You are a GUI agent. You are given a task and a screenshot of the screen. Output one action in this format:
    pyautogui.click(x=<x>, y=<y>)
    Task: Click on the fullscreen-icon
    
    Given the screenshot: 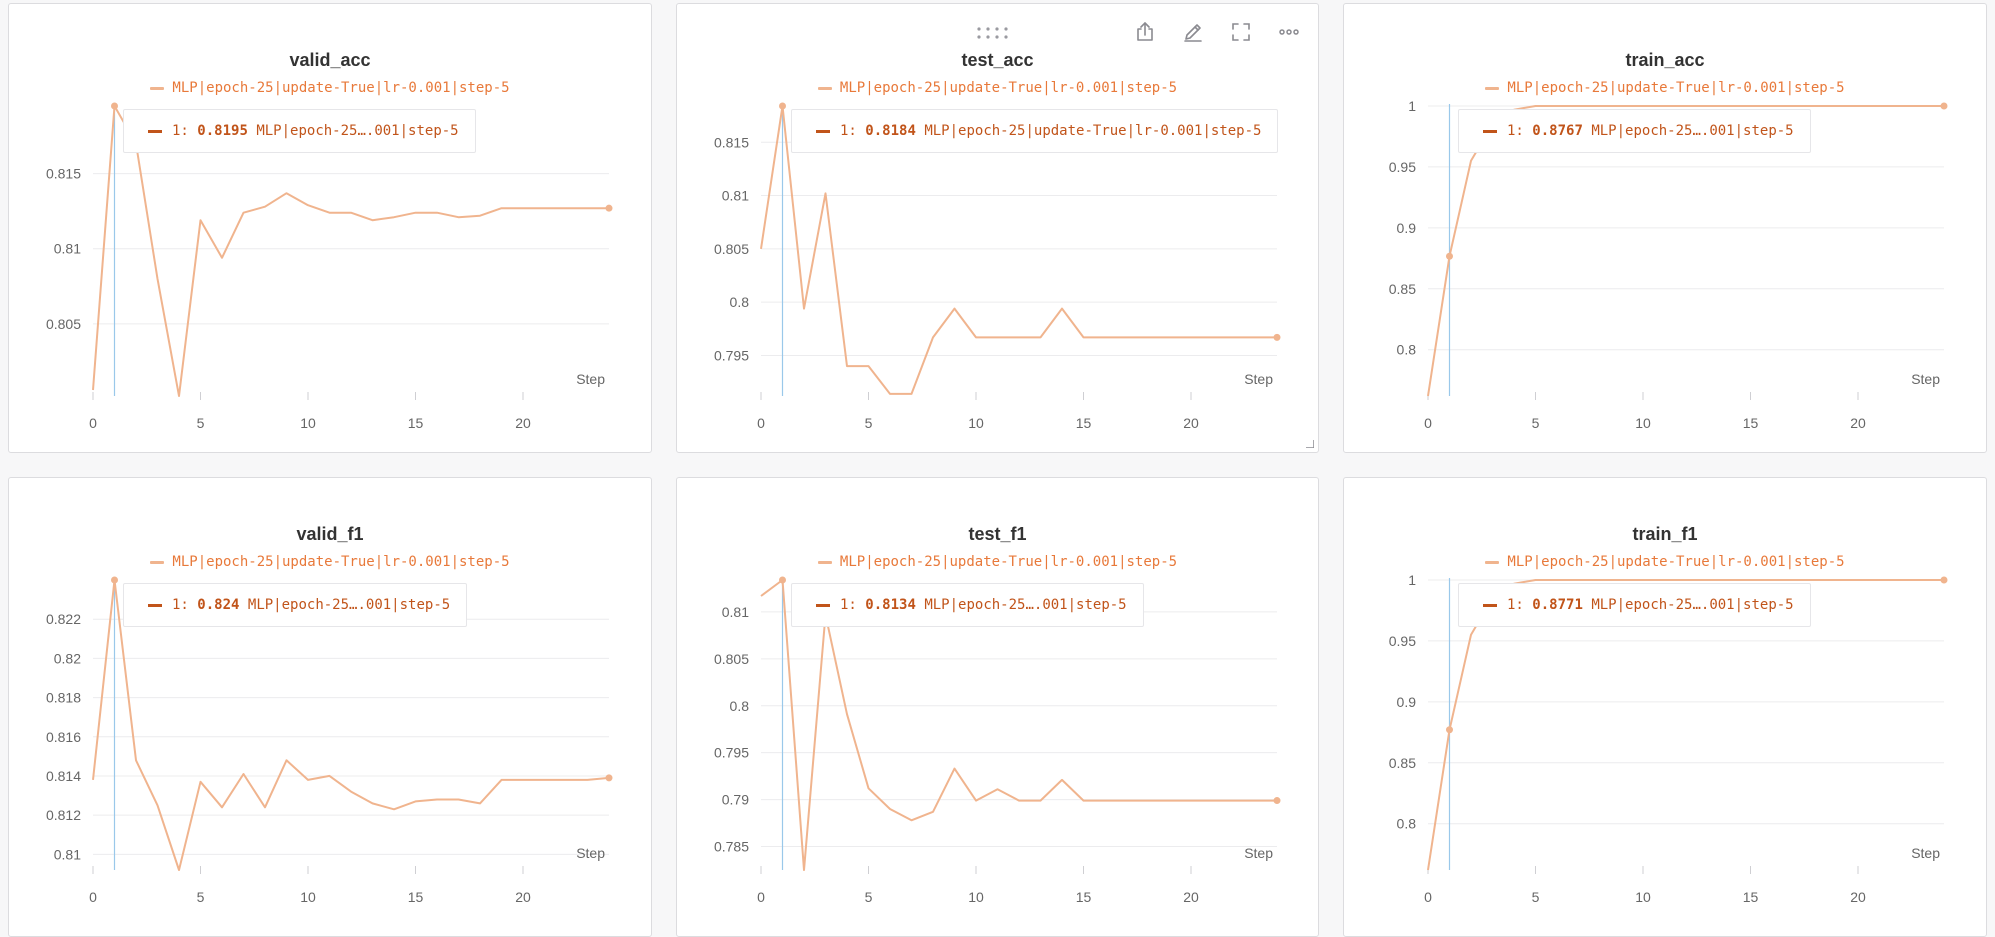 What is the action you would take?
    pyautogui.click(x=1241, y=32)
    